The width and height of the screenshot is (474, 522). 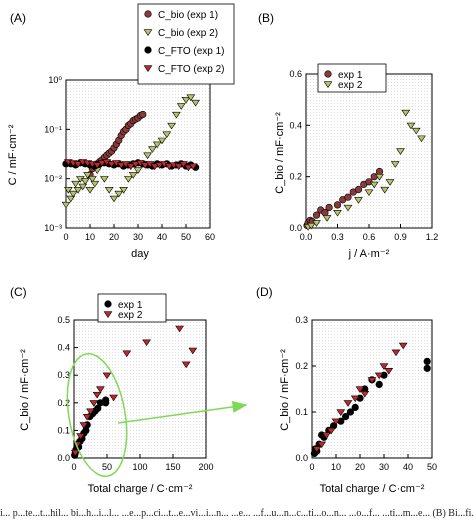 What do you see at coordinates (191, 69) in the screenshot?
I see `legend-label: C_FTO (exp 2)` at bounding box center [191, 69].